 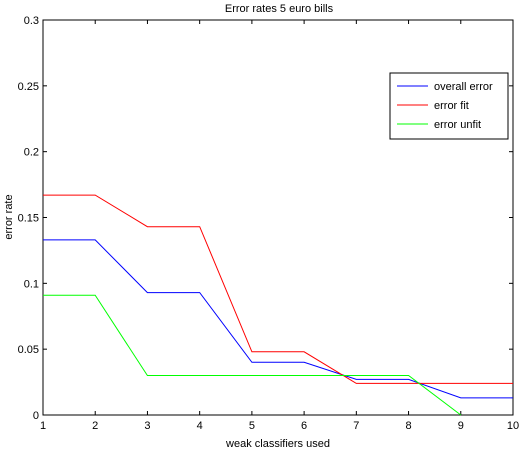 What do you see at coordinates (31, 21) in the screenshot?
I see `y-tick-label: 0.3` at bounding box center [31, 21].